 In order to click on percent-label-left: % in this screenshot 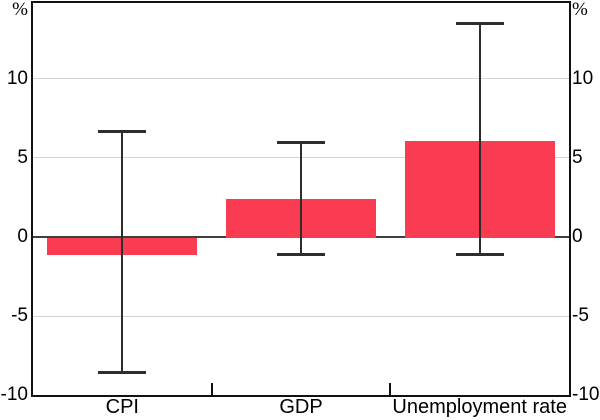, I will do `click(20, 10)`.